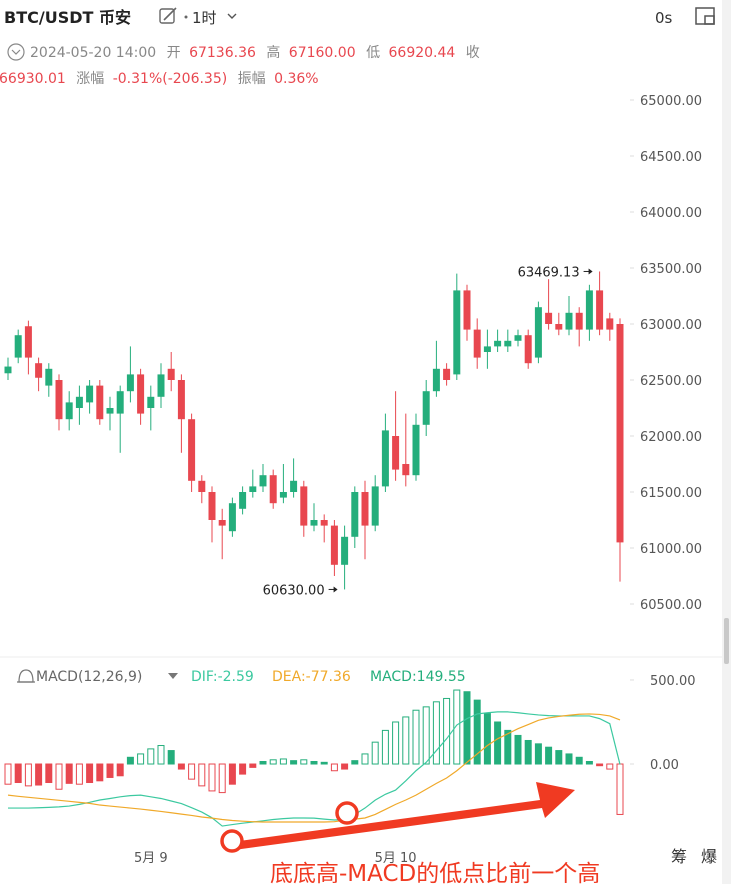  I want to click on indicator-name: MACD(12,26,9), so click(89, 677).